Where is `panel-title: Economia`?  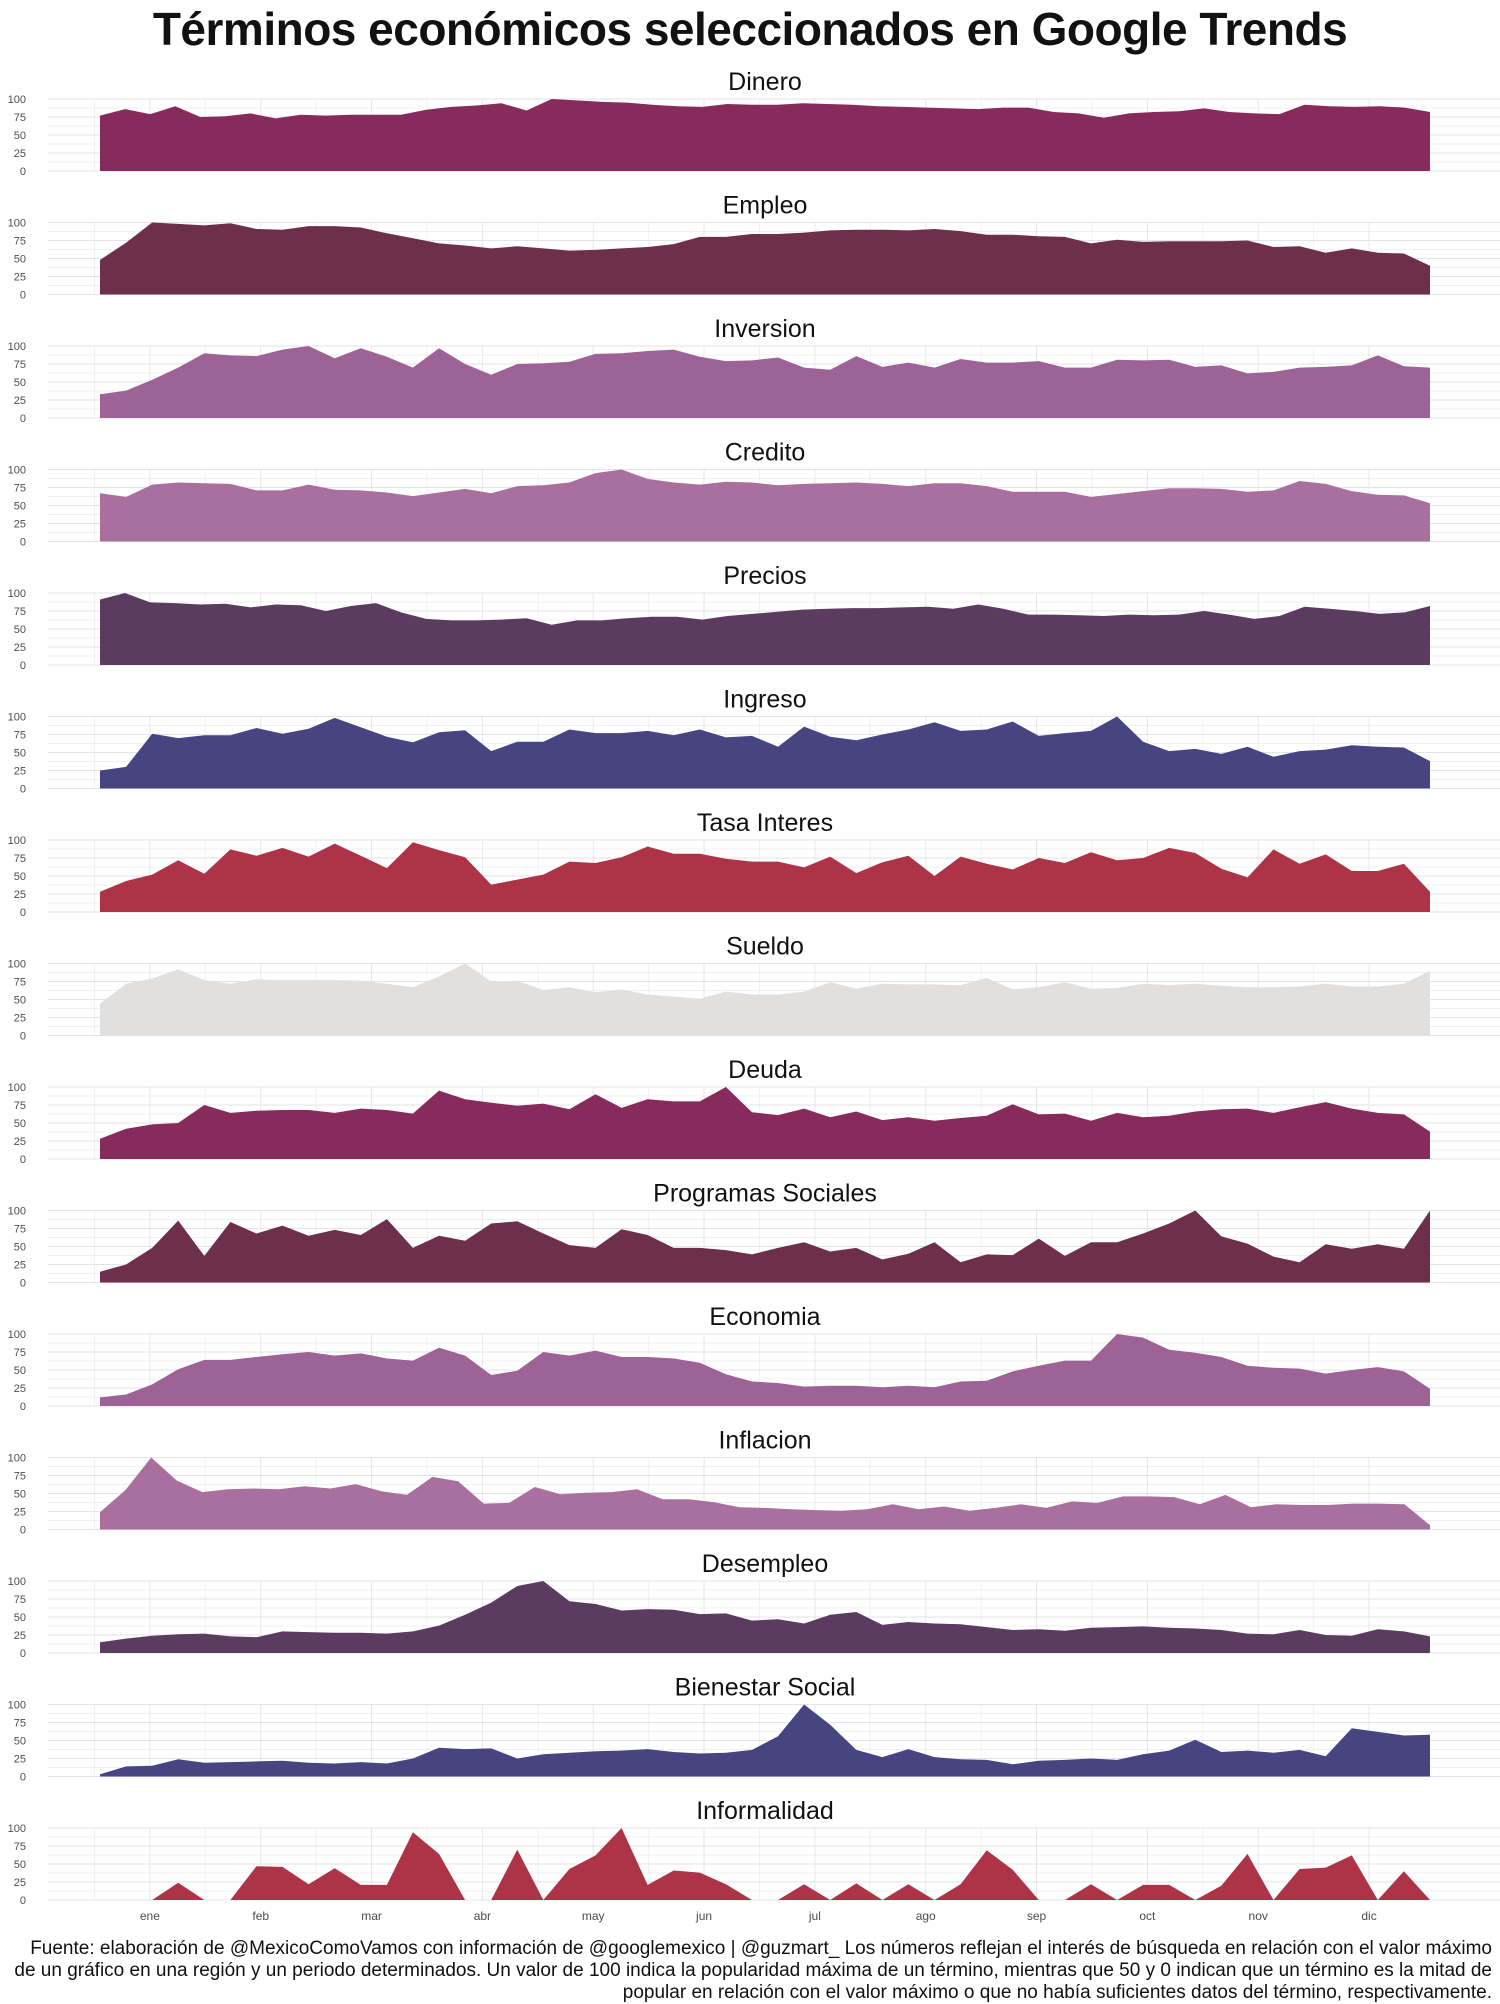
panel-title: Economia is located at coordinates (764, 1317).